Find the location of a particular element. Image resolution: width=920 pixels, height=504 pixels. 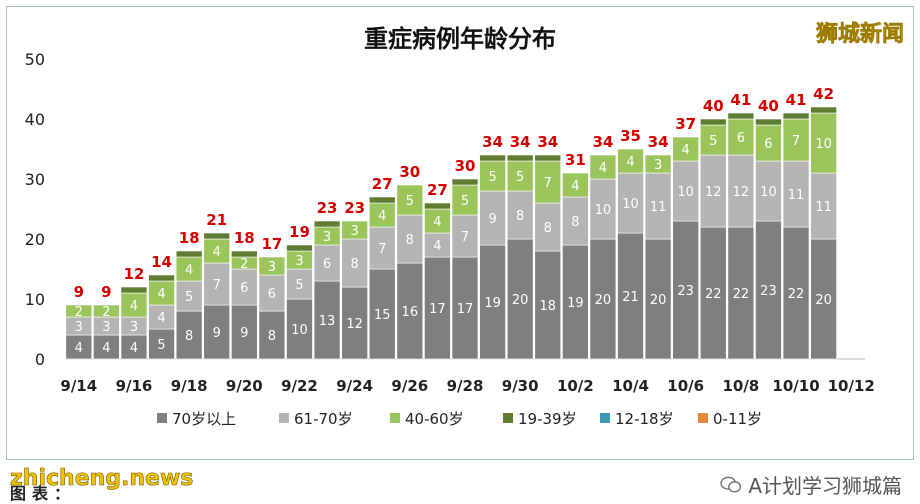

bar-stack: 22 12 6 41 is located at coordinates (741, 225).